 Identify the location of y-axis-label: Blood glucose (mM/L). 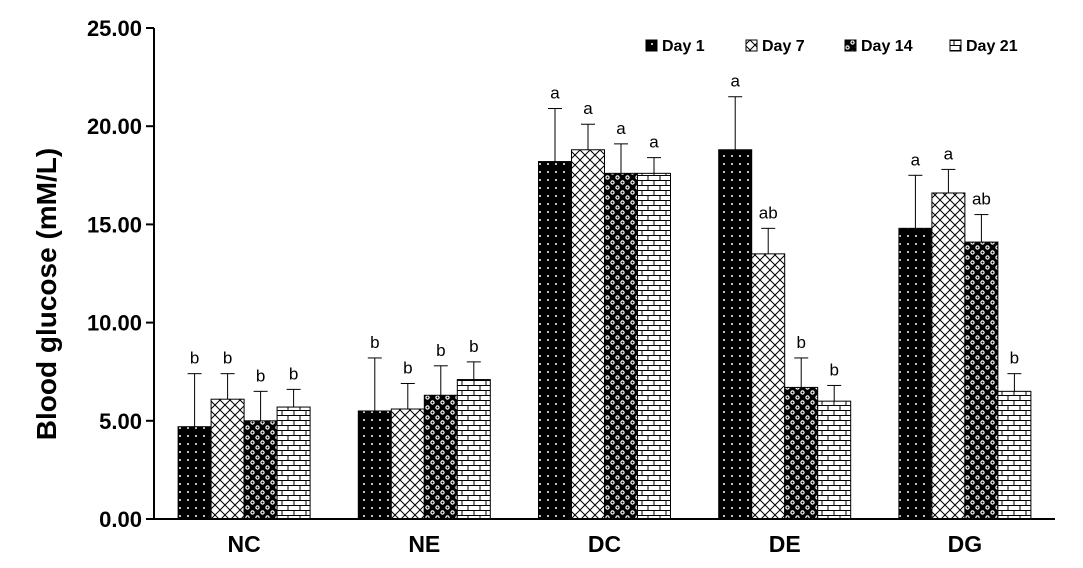
(46, 294).